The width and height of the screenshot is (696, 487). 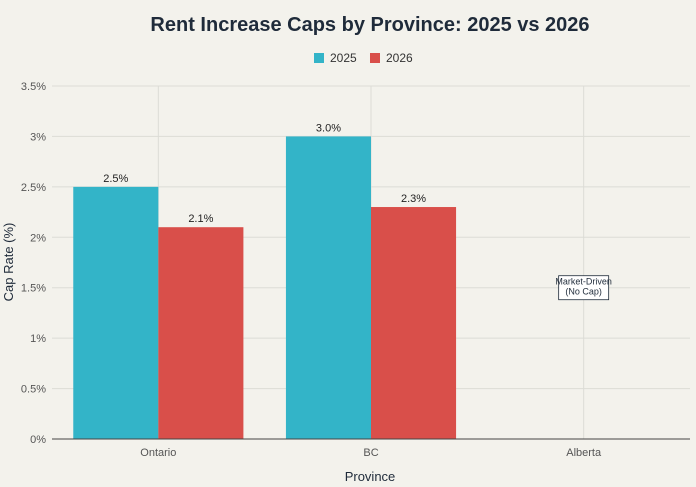 I want to click on y-tick-label: 1.5%, so click(x=33, y=289).